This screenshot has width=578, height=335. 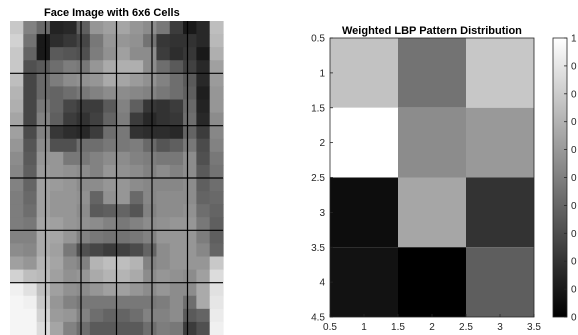 I want to click on y-tick-label: 4, so click(x=322, y=283).